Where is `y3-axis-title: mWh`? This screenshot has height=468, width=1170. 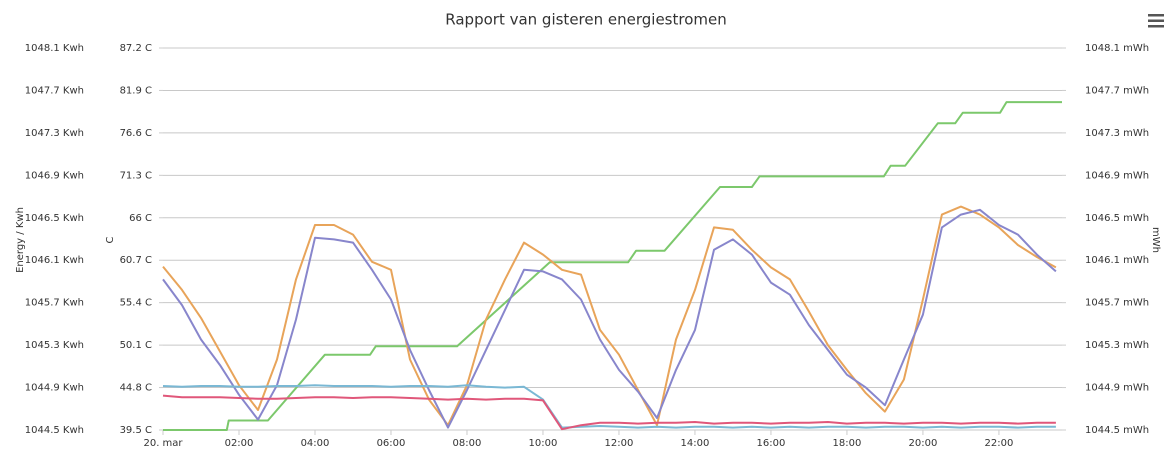
y3-axis-title: mWh is located at coordinates (1155, 240).